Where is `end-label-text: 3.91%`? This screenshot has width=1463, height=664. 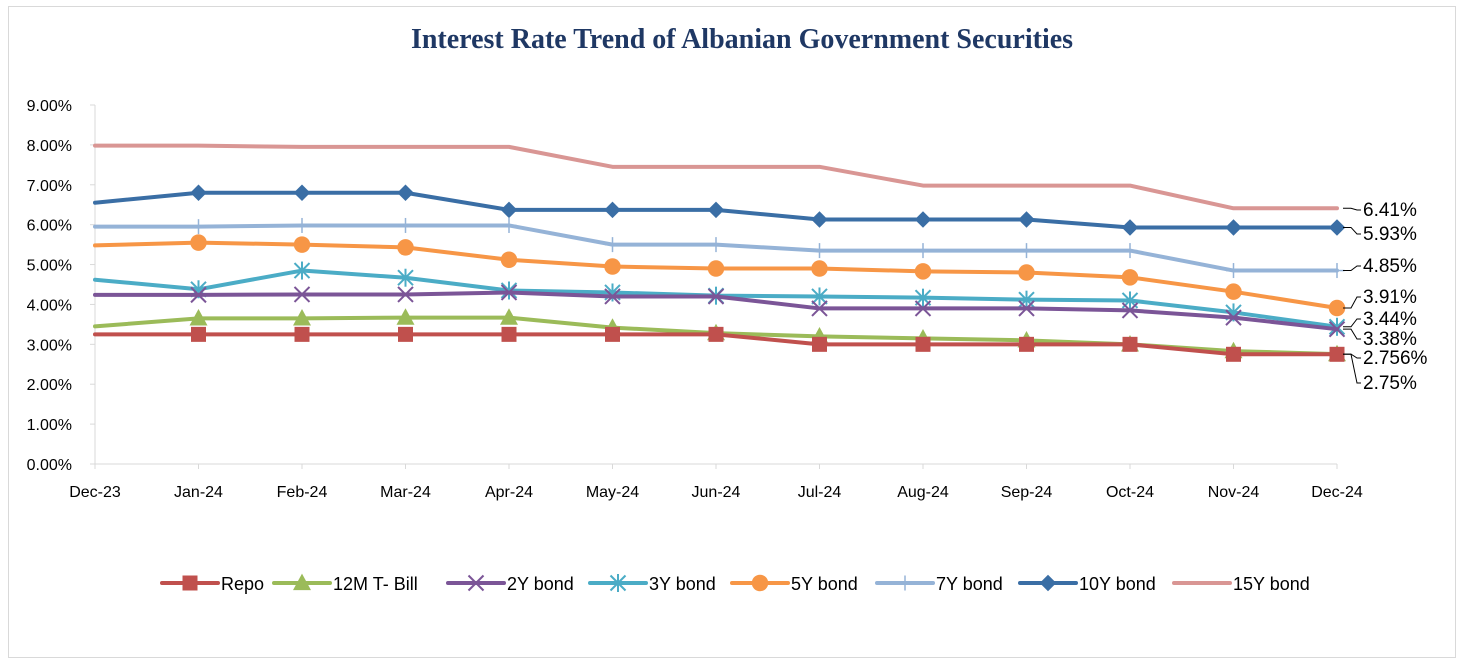
end-label-text: 3.91% is located at coordinates (1390, 297).